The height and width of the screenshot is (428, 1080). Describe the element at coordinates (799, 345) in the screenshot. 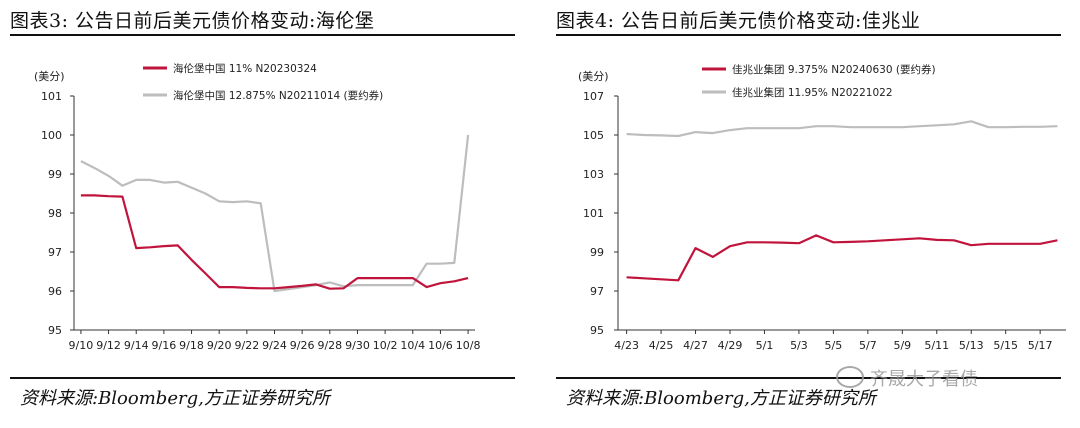

I see `x-tick-label: 5/3` at that location.